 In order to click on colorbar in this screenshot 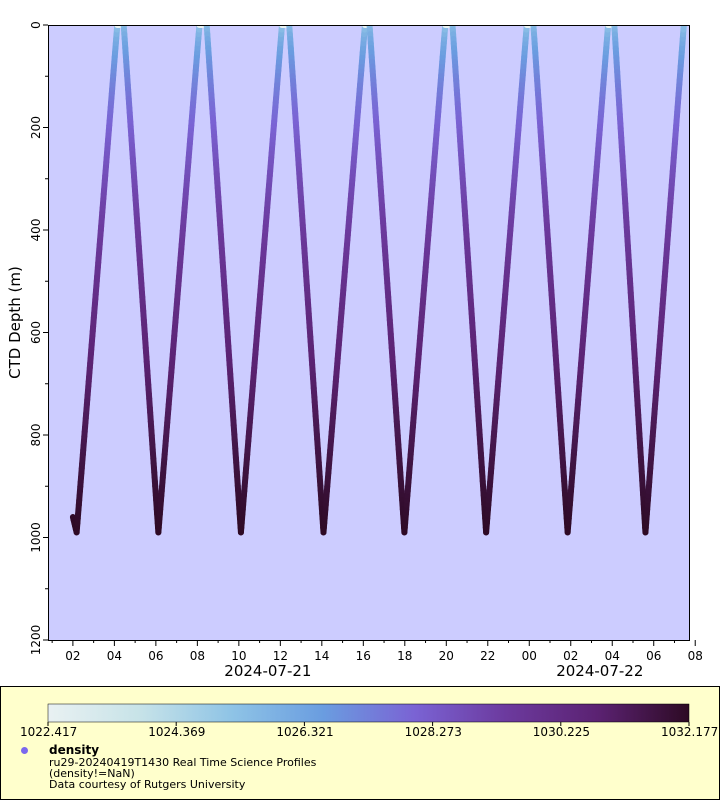, I will do `click(368, 714)`.